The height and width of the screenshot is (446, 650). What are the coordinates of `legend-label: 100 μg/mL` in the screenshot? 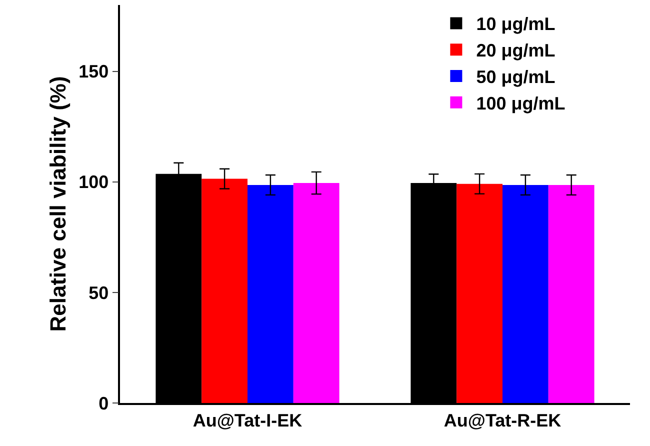 It's located at (521, 103).